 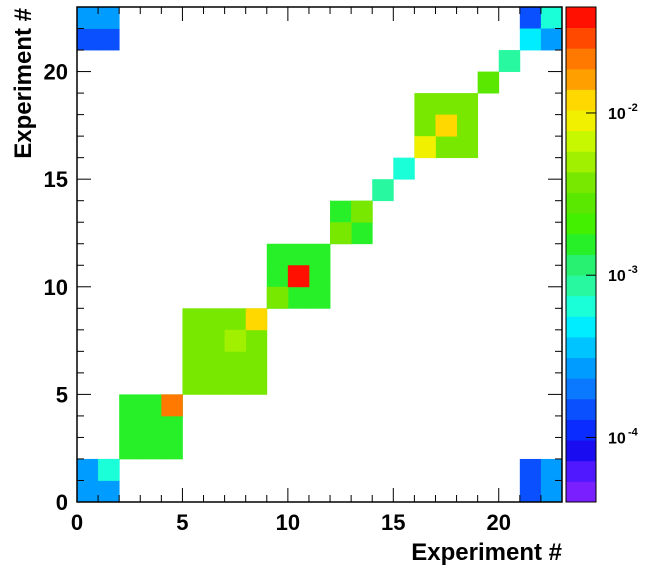 I want to click on color-scale-label-exponent: -4, so click(x=633, y=432).